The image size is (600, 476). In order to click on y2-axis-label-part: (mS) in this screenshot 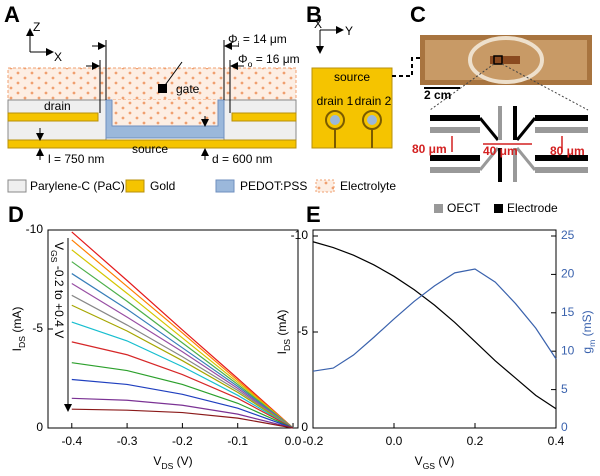, I will do `click(587, 324)`.